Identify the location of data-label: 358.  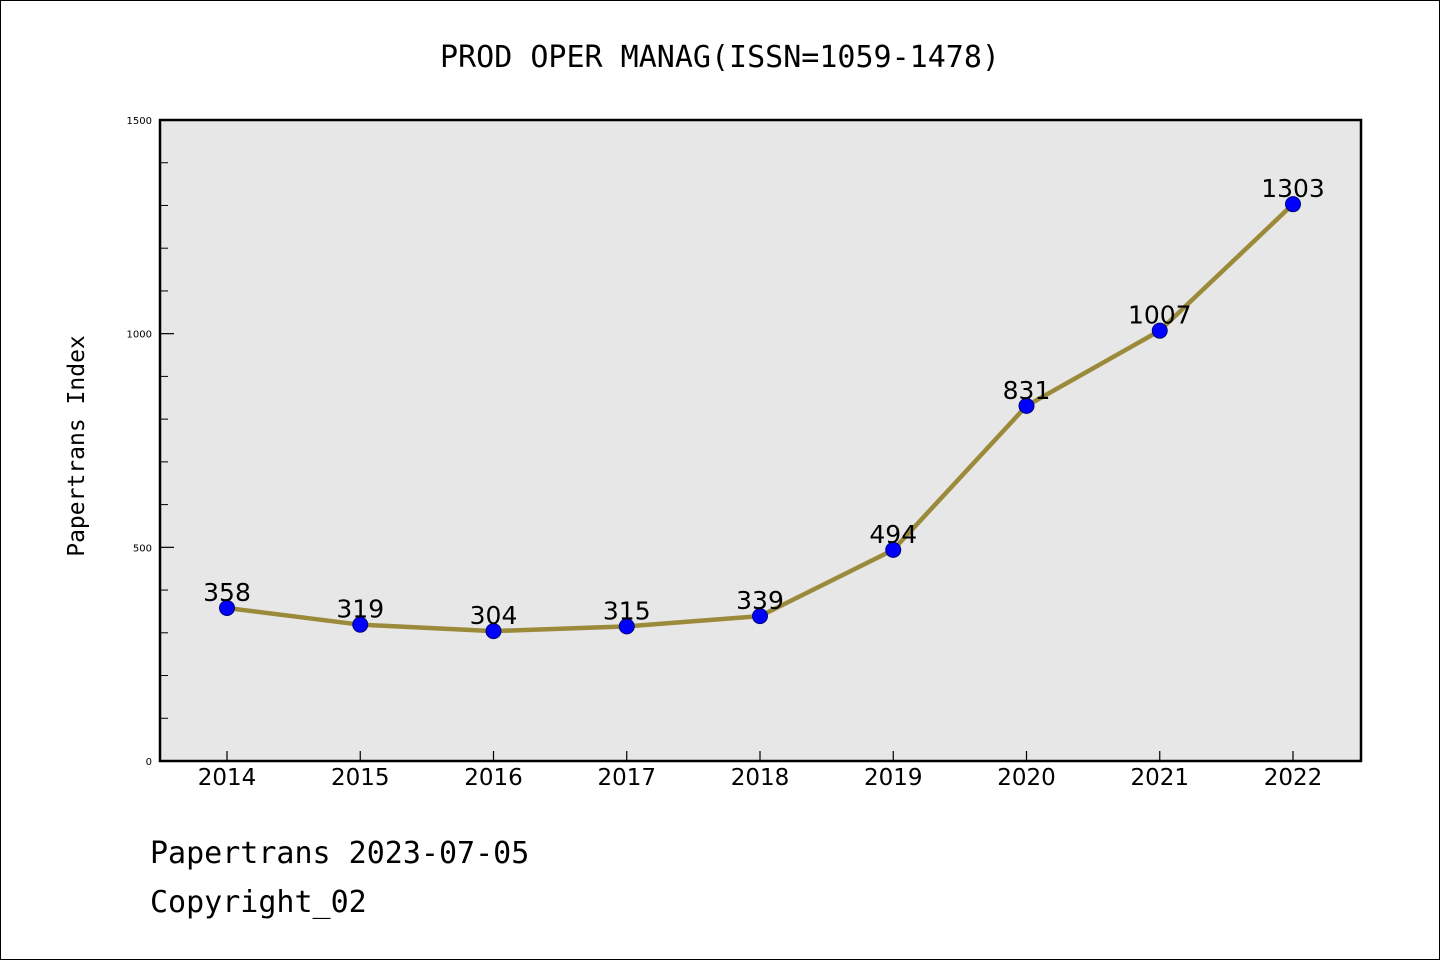
(227, 592).